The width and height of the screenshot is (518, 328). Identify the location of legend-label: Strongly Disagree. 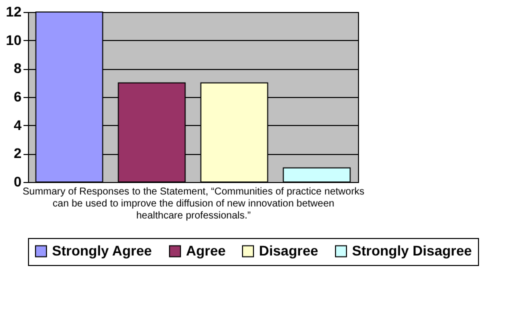
(412, 250).